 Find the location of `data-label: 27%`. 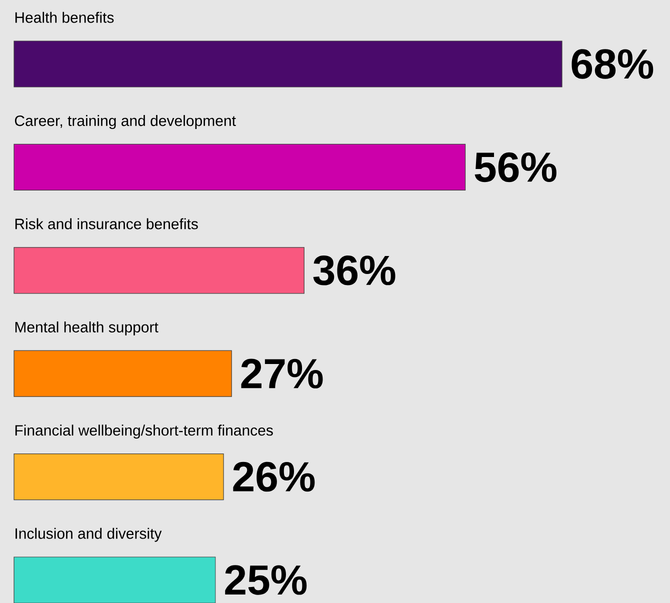

data-label: 27% is located at coordinates (282, 373).